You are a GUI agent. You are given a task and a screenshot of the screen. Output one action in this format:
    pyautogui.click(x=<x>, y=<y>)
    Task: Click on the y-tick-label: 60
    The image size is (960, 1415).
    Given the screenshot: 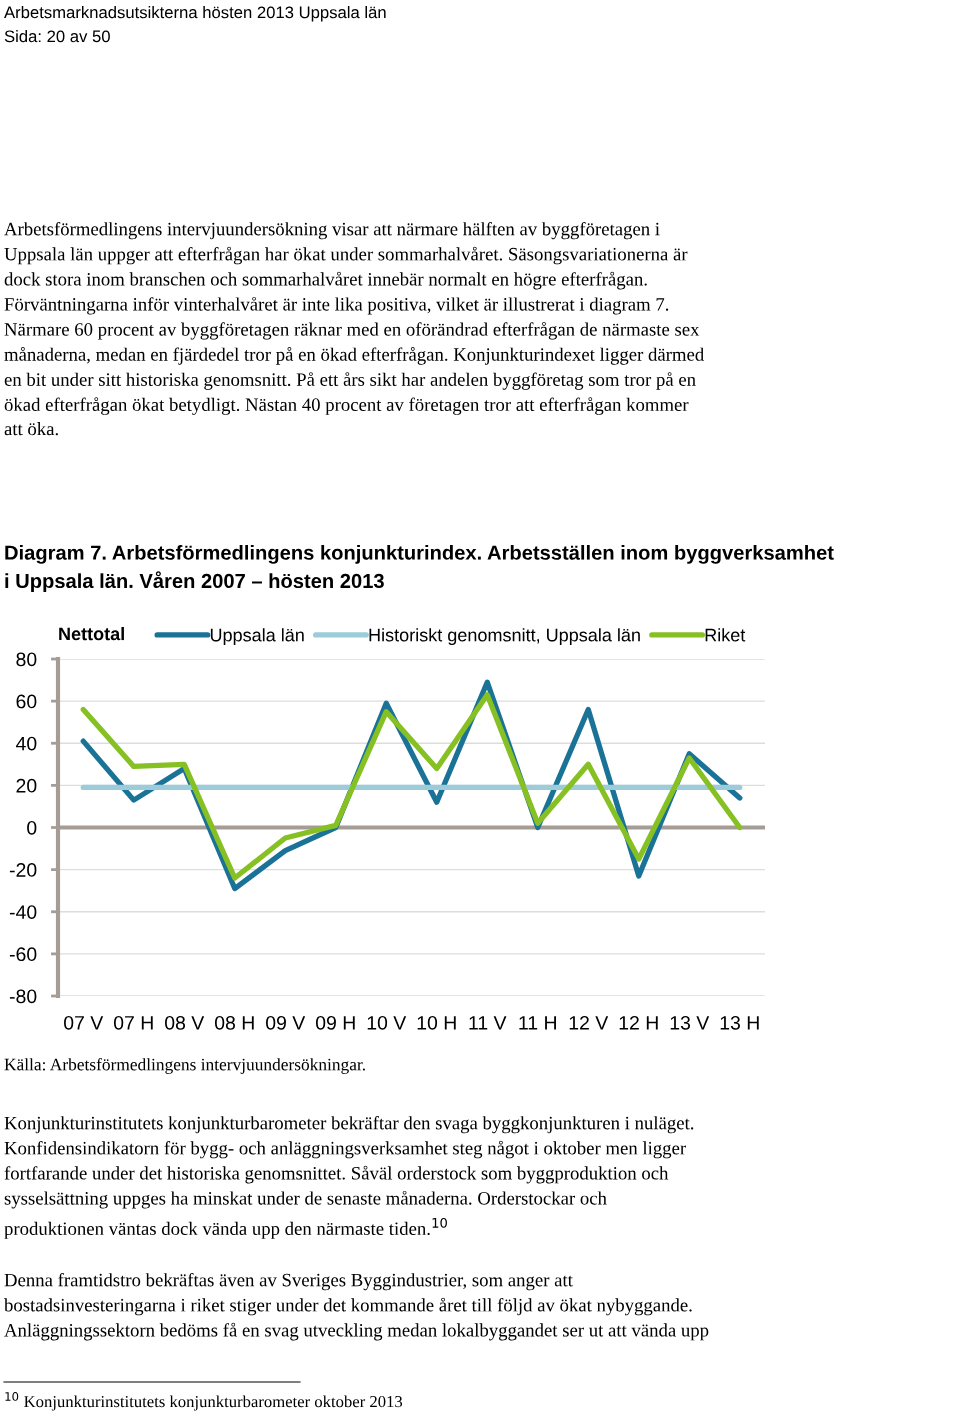 What is the action you would take?
    pyautogui.click(x=26, y=701)
    